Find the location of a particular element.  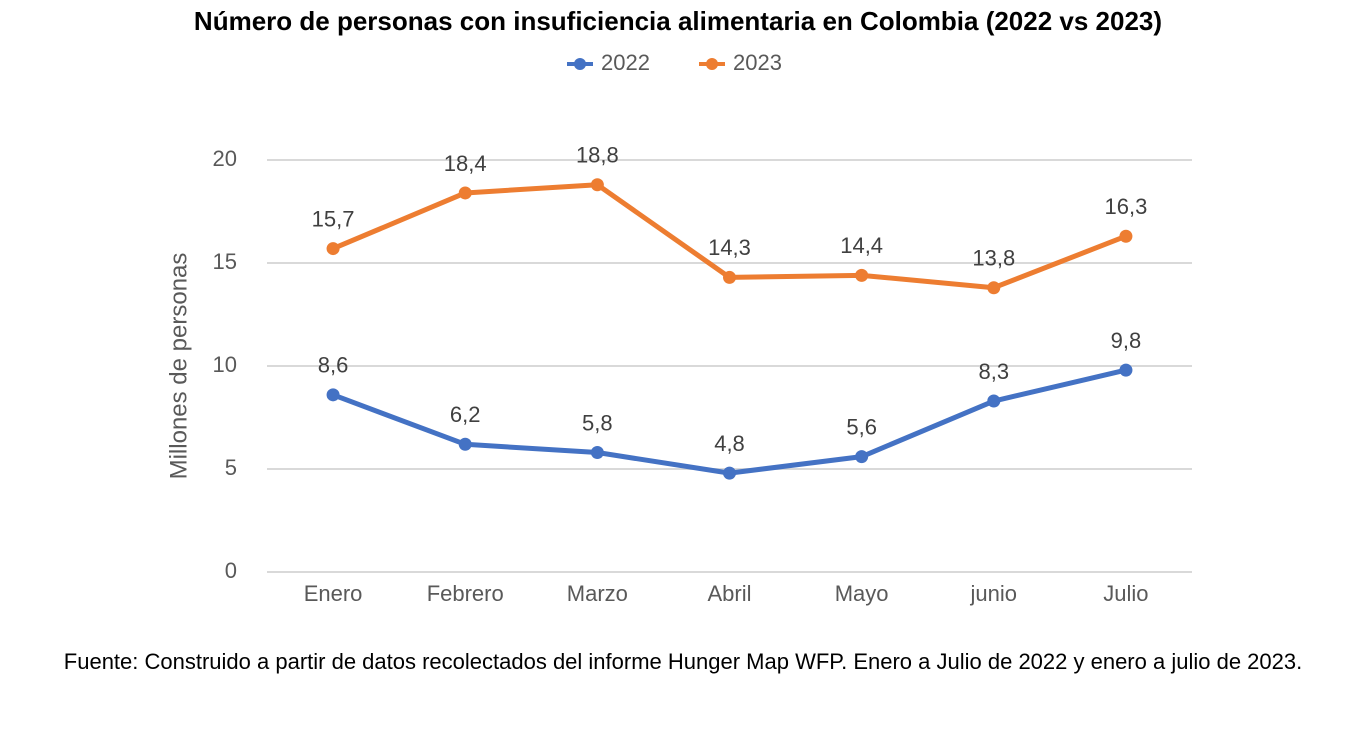

data-label: 8,6 is located at coordinates (333, 365).